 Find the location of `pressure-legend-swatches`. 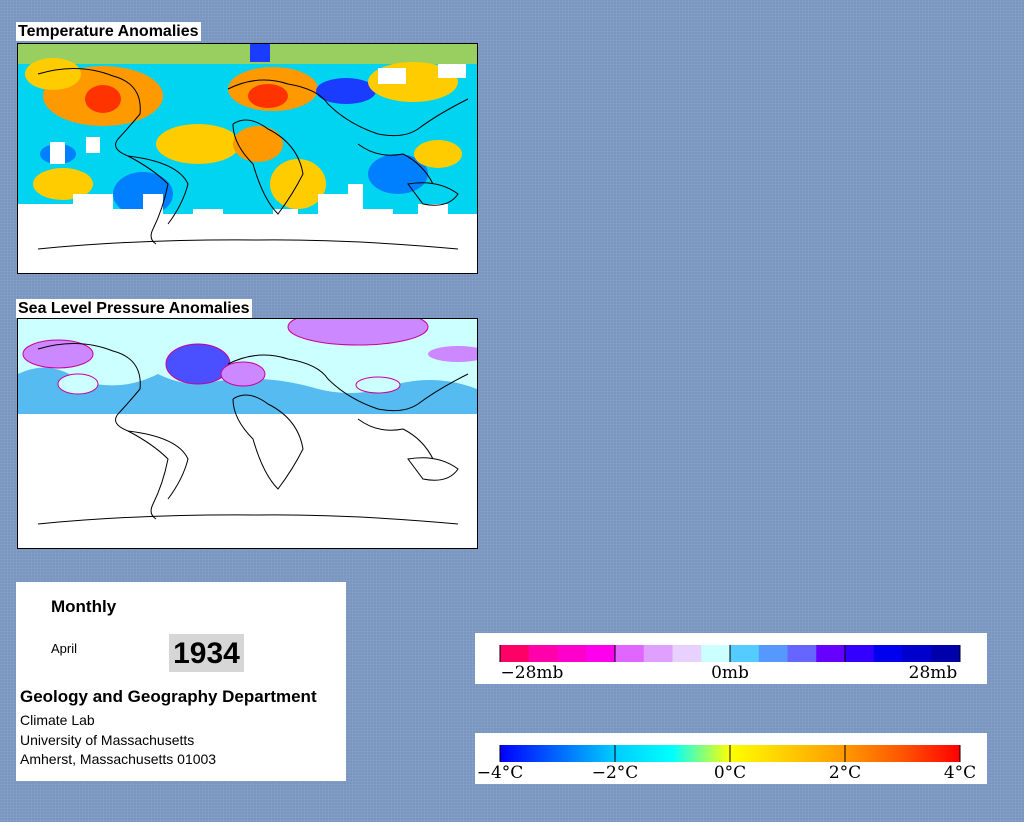

pressure-legend-swatches is located at coordinates (730, 653).